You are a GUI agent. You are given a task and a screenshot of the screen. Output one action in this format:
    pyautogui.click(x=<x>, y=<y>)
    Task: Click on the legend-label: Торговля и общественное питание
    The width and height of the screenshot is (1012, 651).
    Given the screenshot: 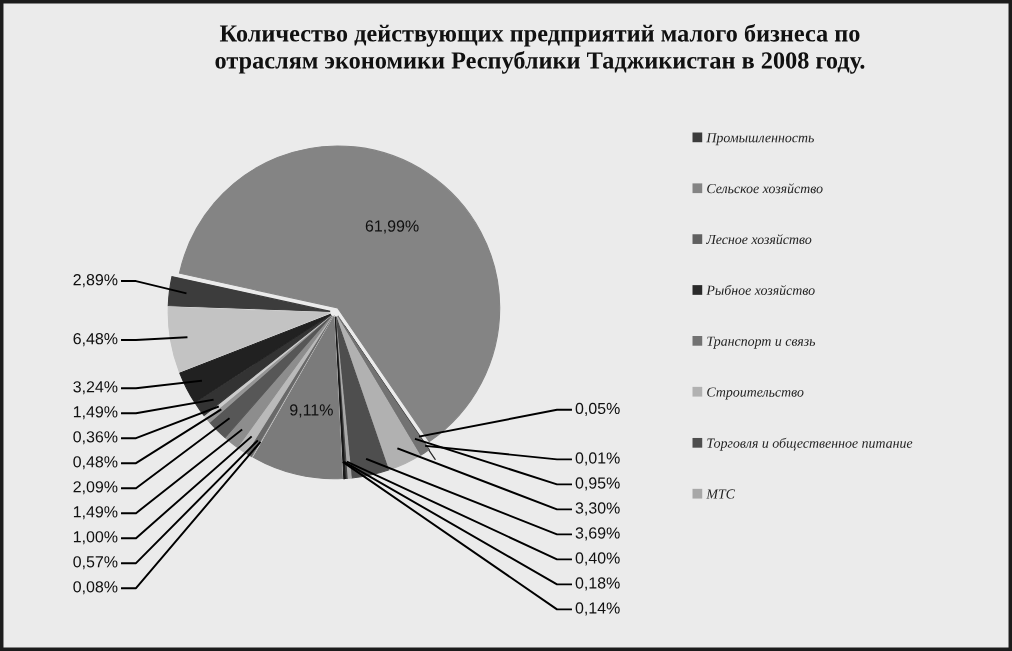 What is the action you would take?
    pyautogui.click(x=810, y=444)
    